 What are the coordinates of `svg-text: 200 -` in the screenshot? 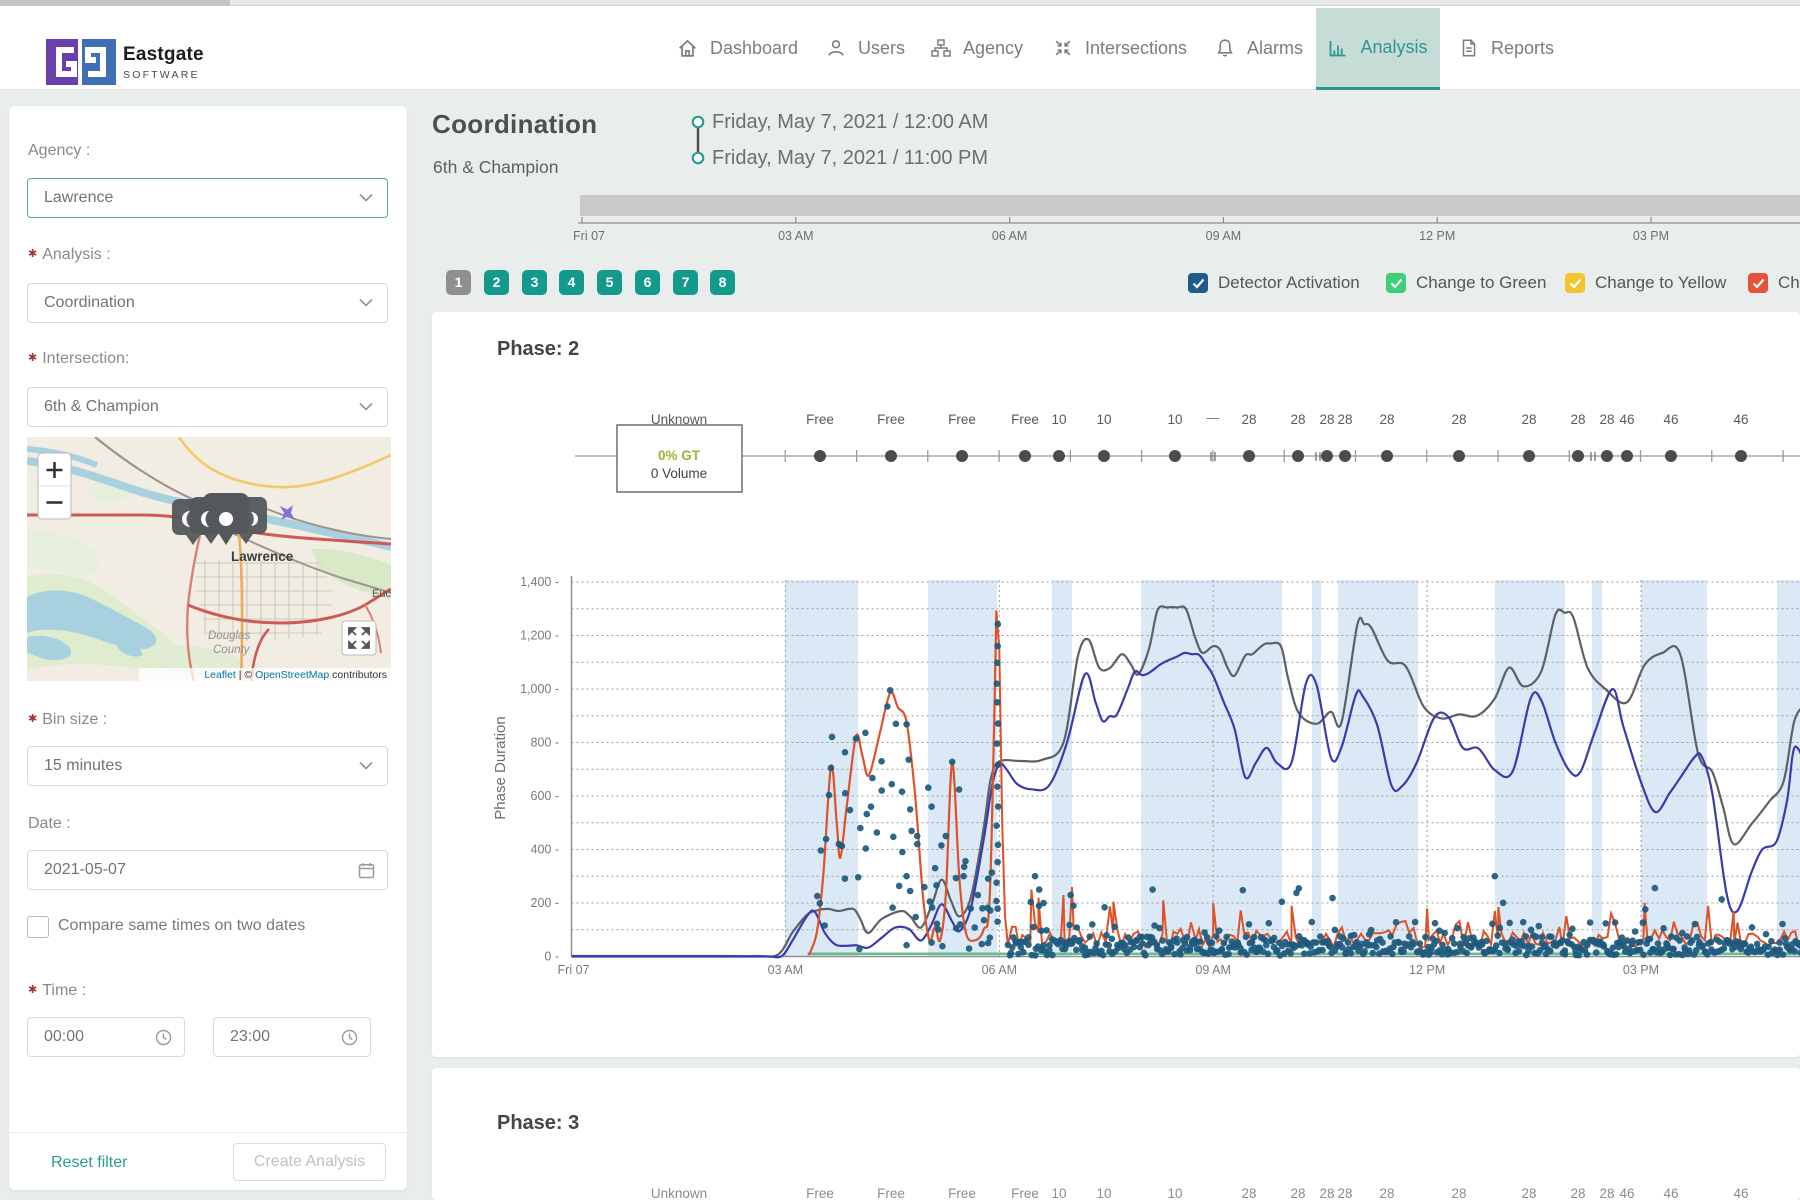 It's located at (545, 903).